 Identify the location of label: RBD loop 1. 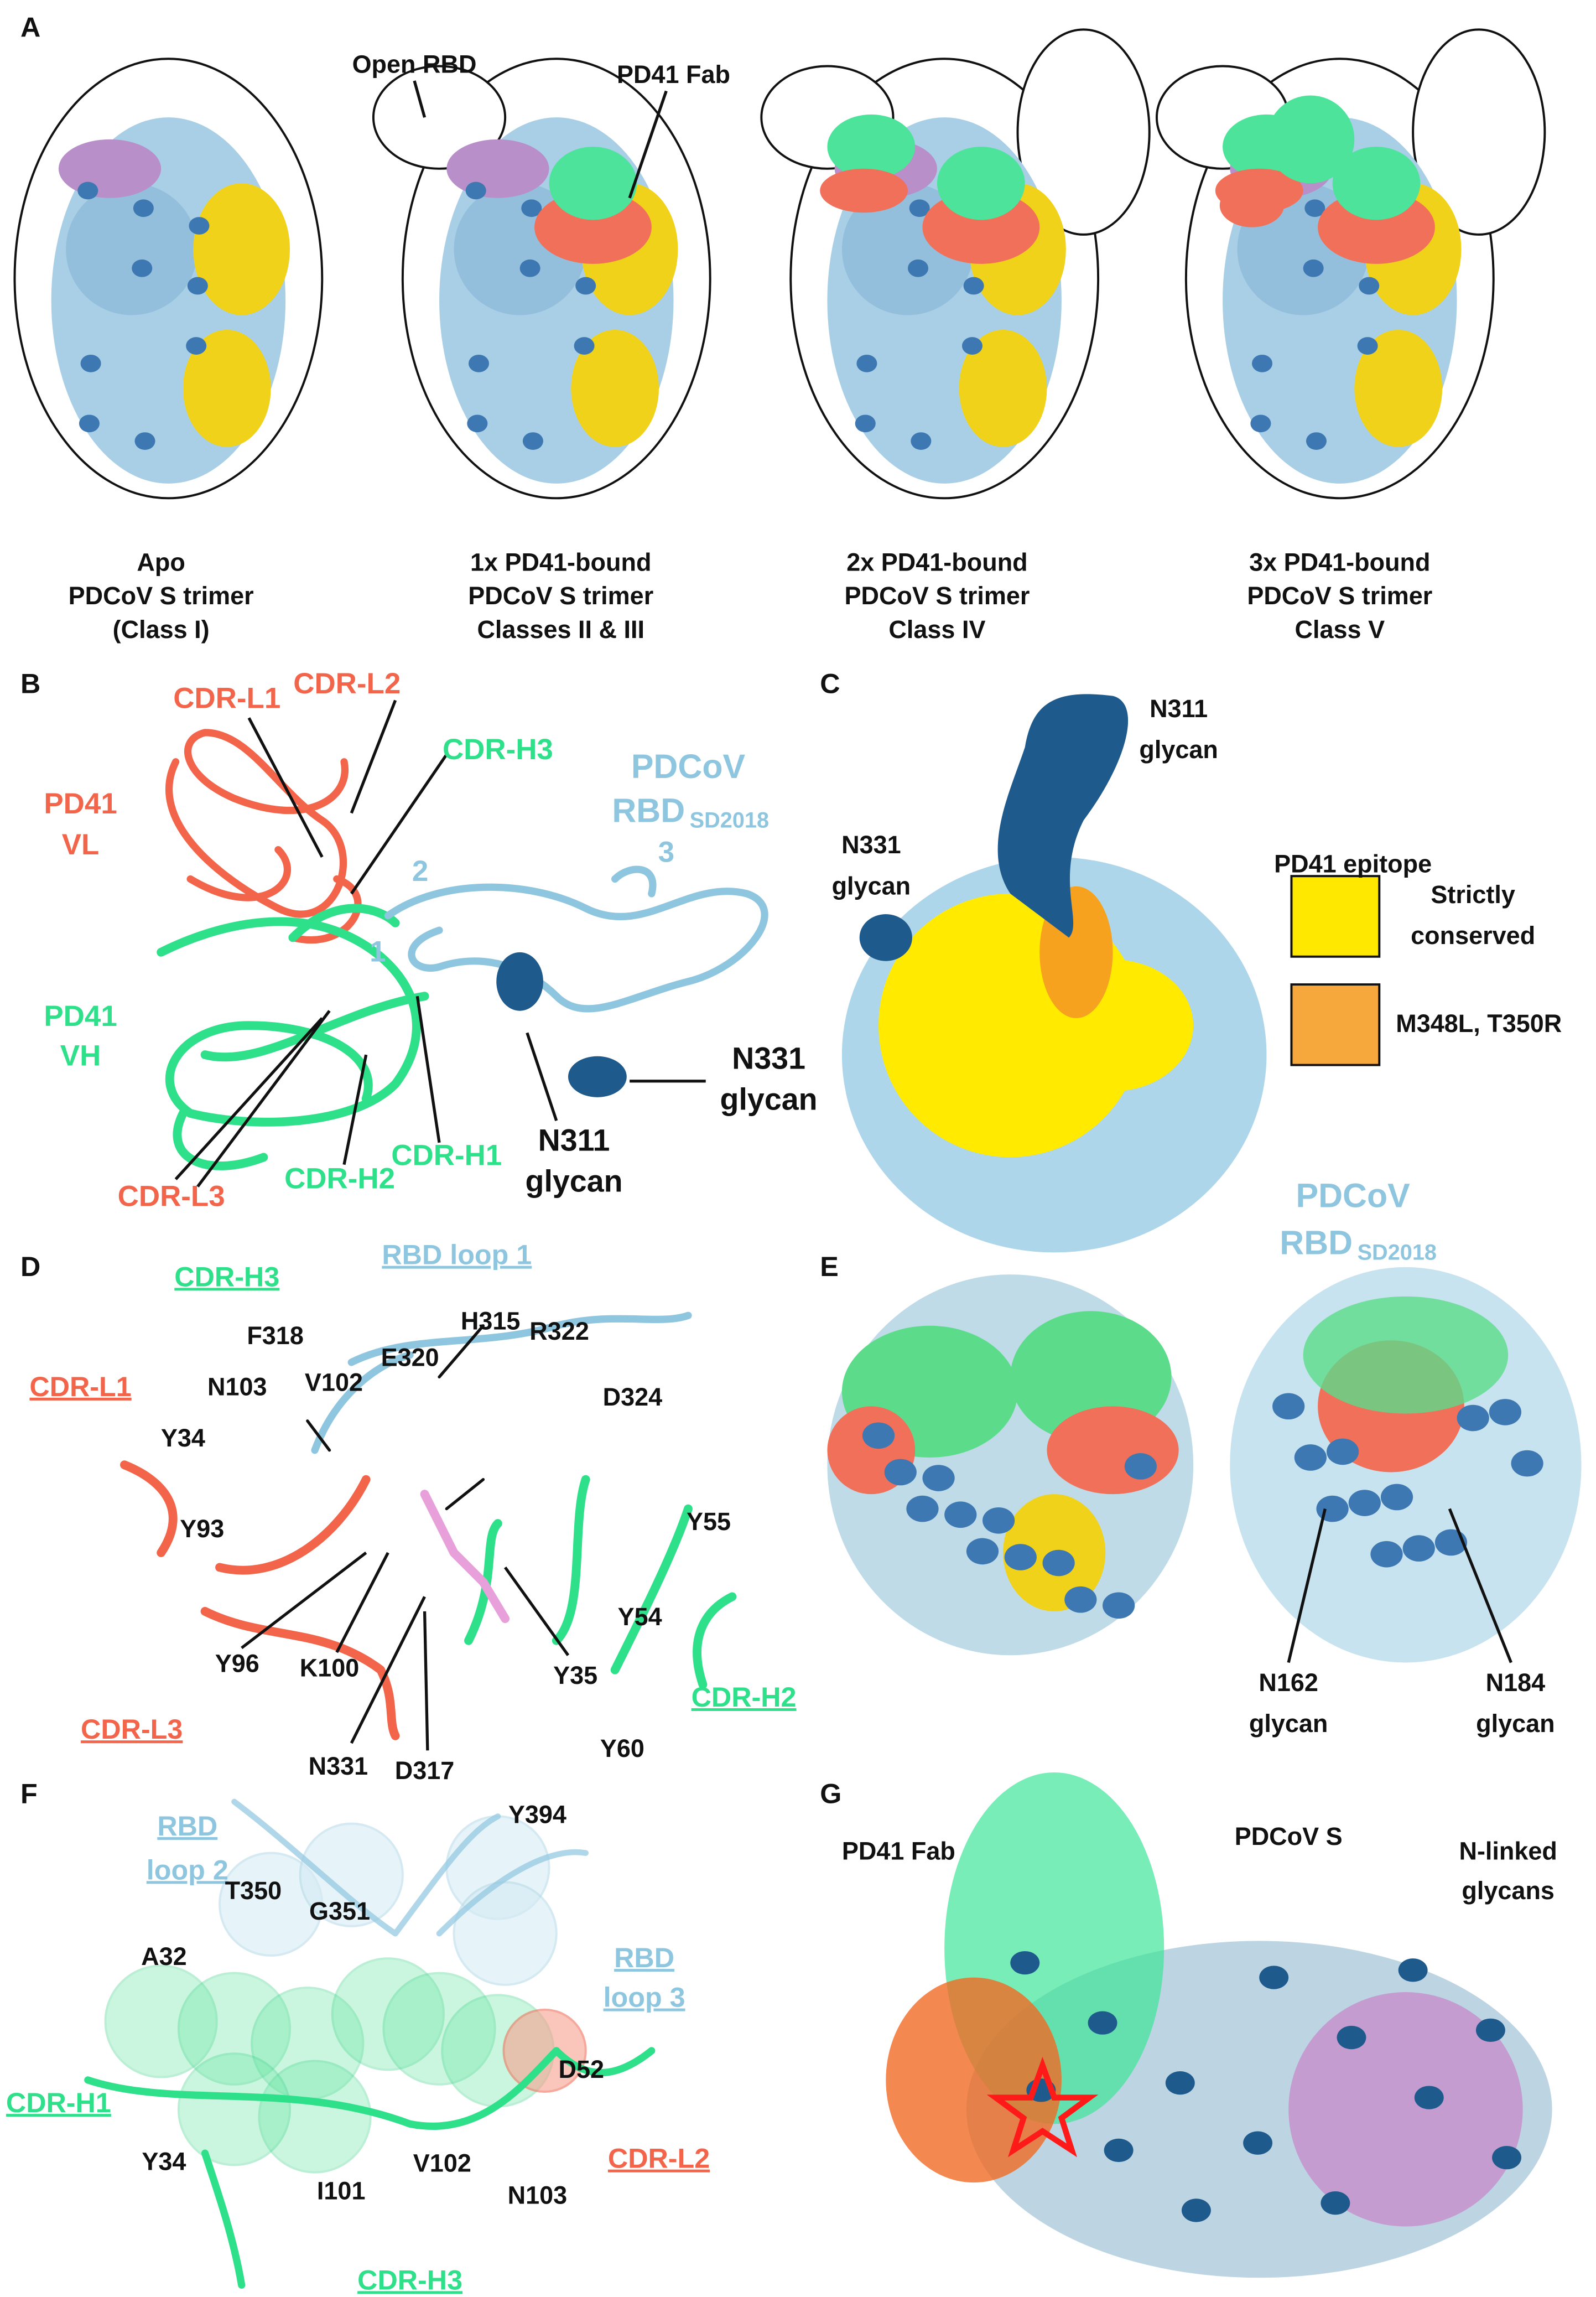
(457, 1255).